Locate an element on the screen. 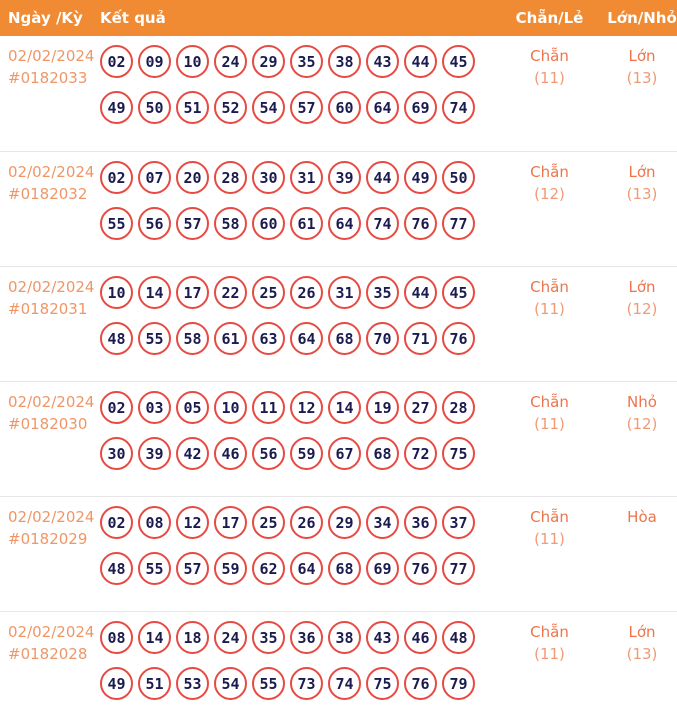 This screenshot has width=677, height=726. big-small-count: (13) is located at coordinates (642, 194).